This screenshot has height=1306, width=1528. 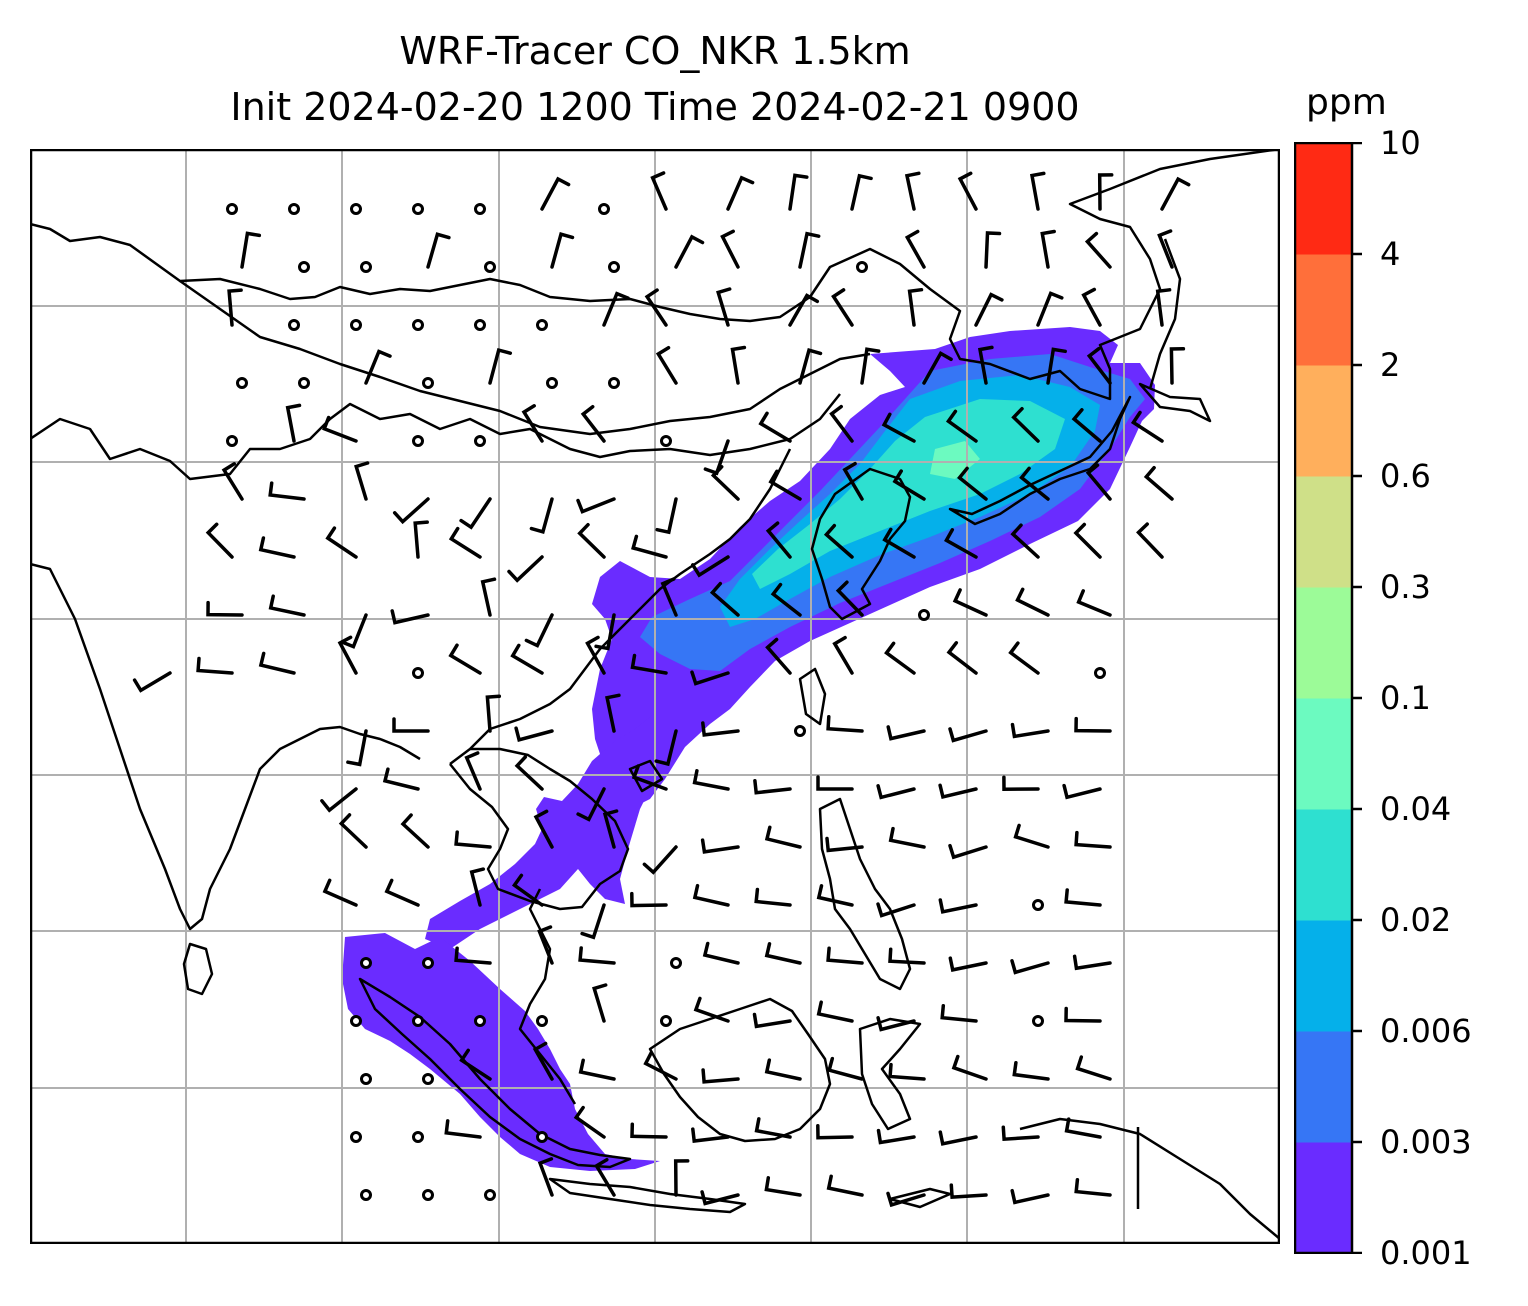 What do you see at coordinates (225, 746) in the screenshot?
I see `coastline-india` at bounding box center [225, 746].